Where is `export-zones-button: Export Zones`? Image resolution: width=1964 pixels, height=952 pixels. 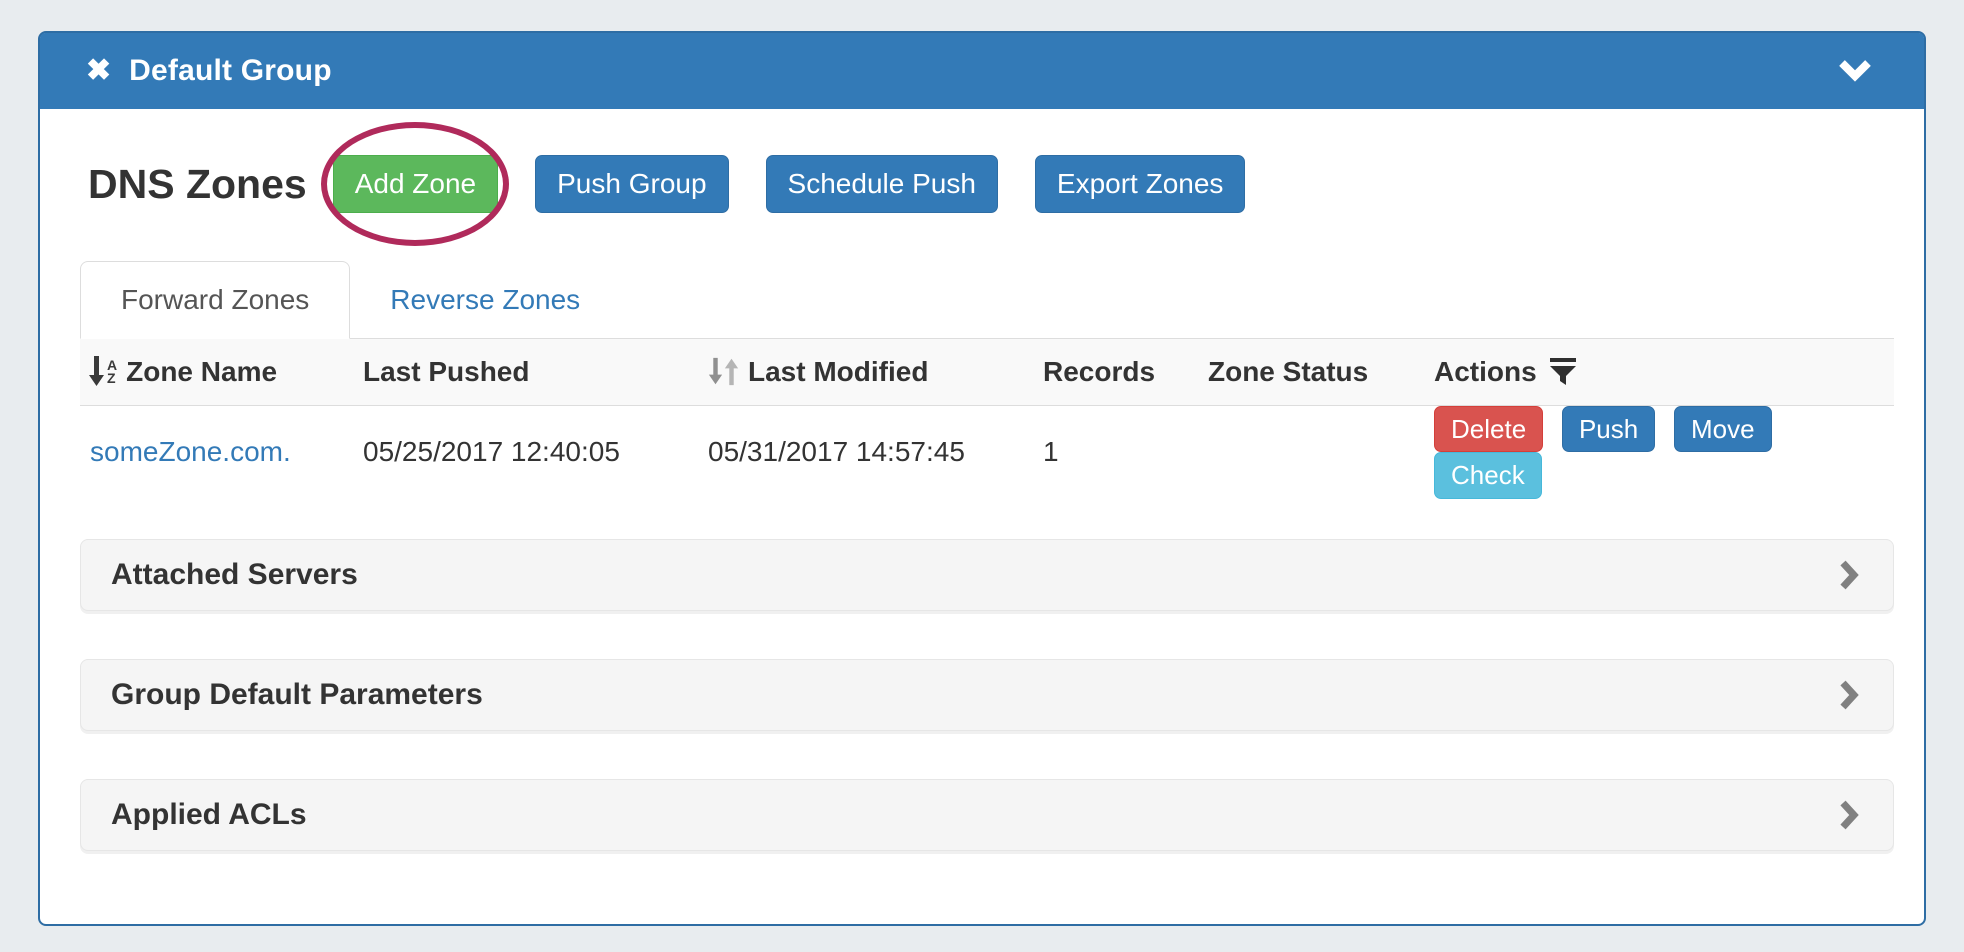
export-zones-button: Export Zones is located at coordinates (1140, 184).